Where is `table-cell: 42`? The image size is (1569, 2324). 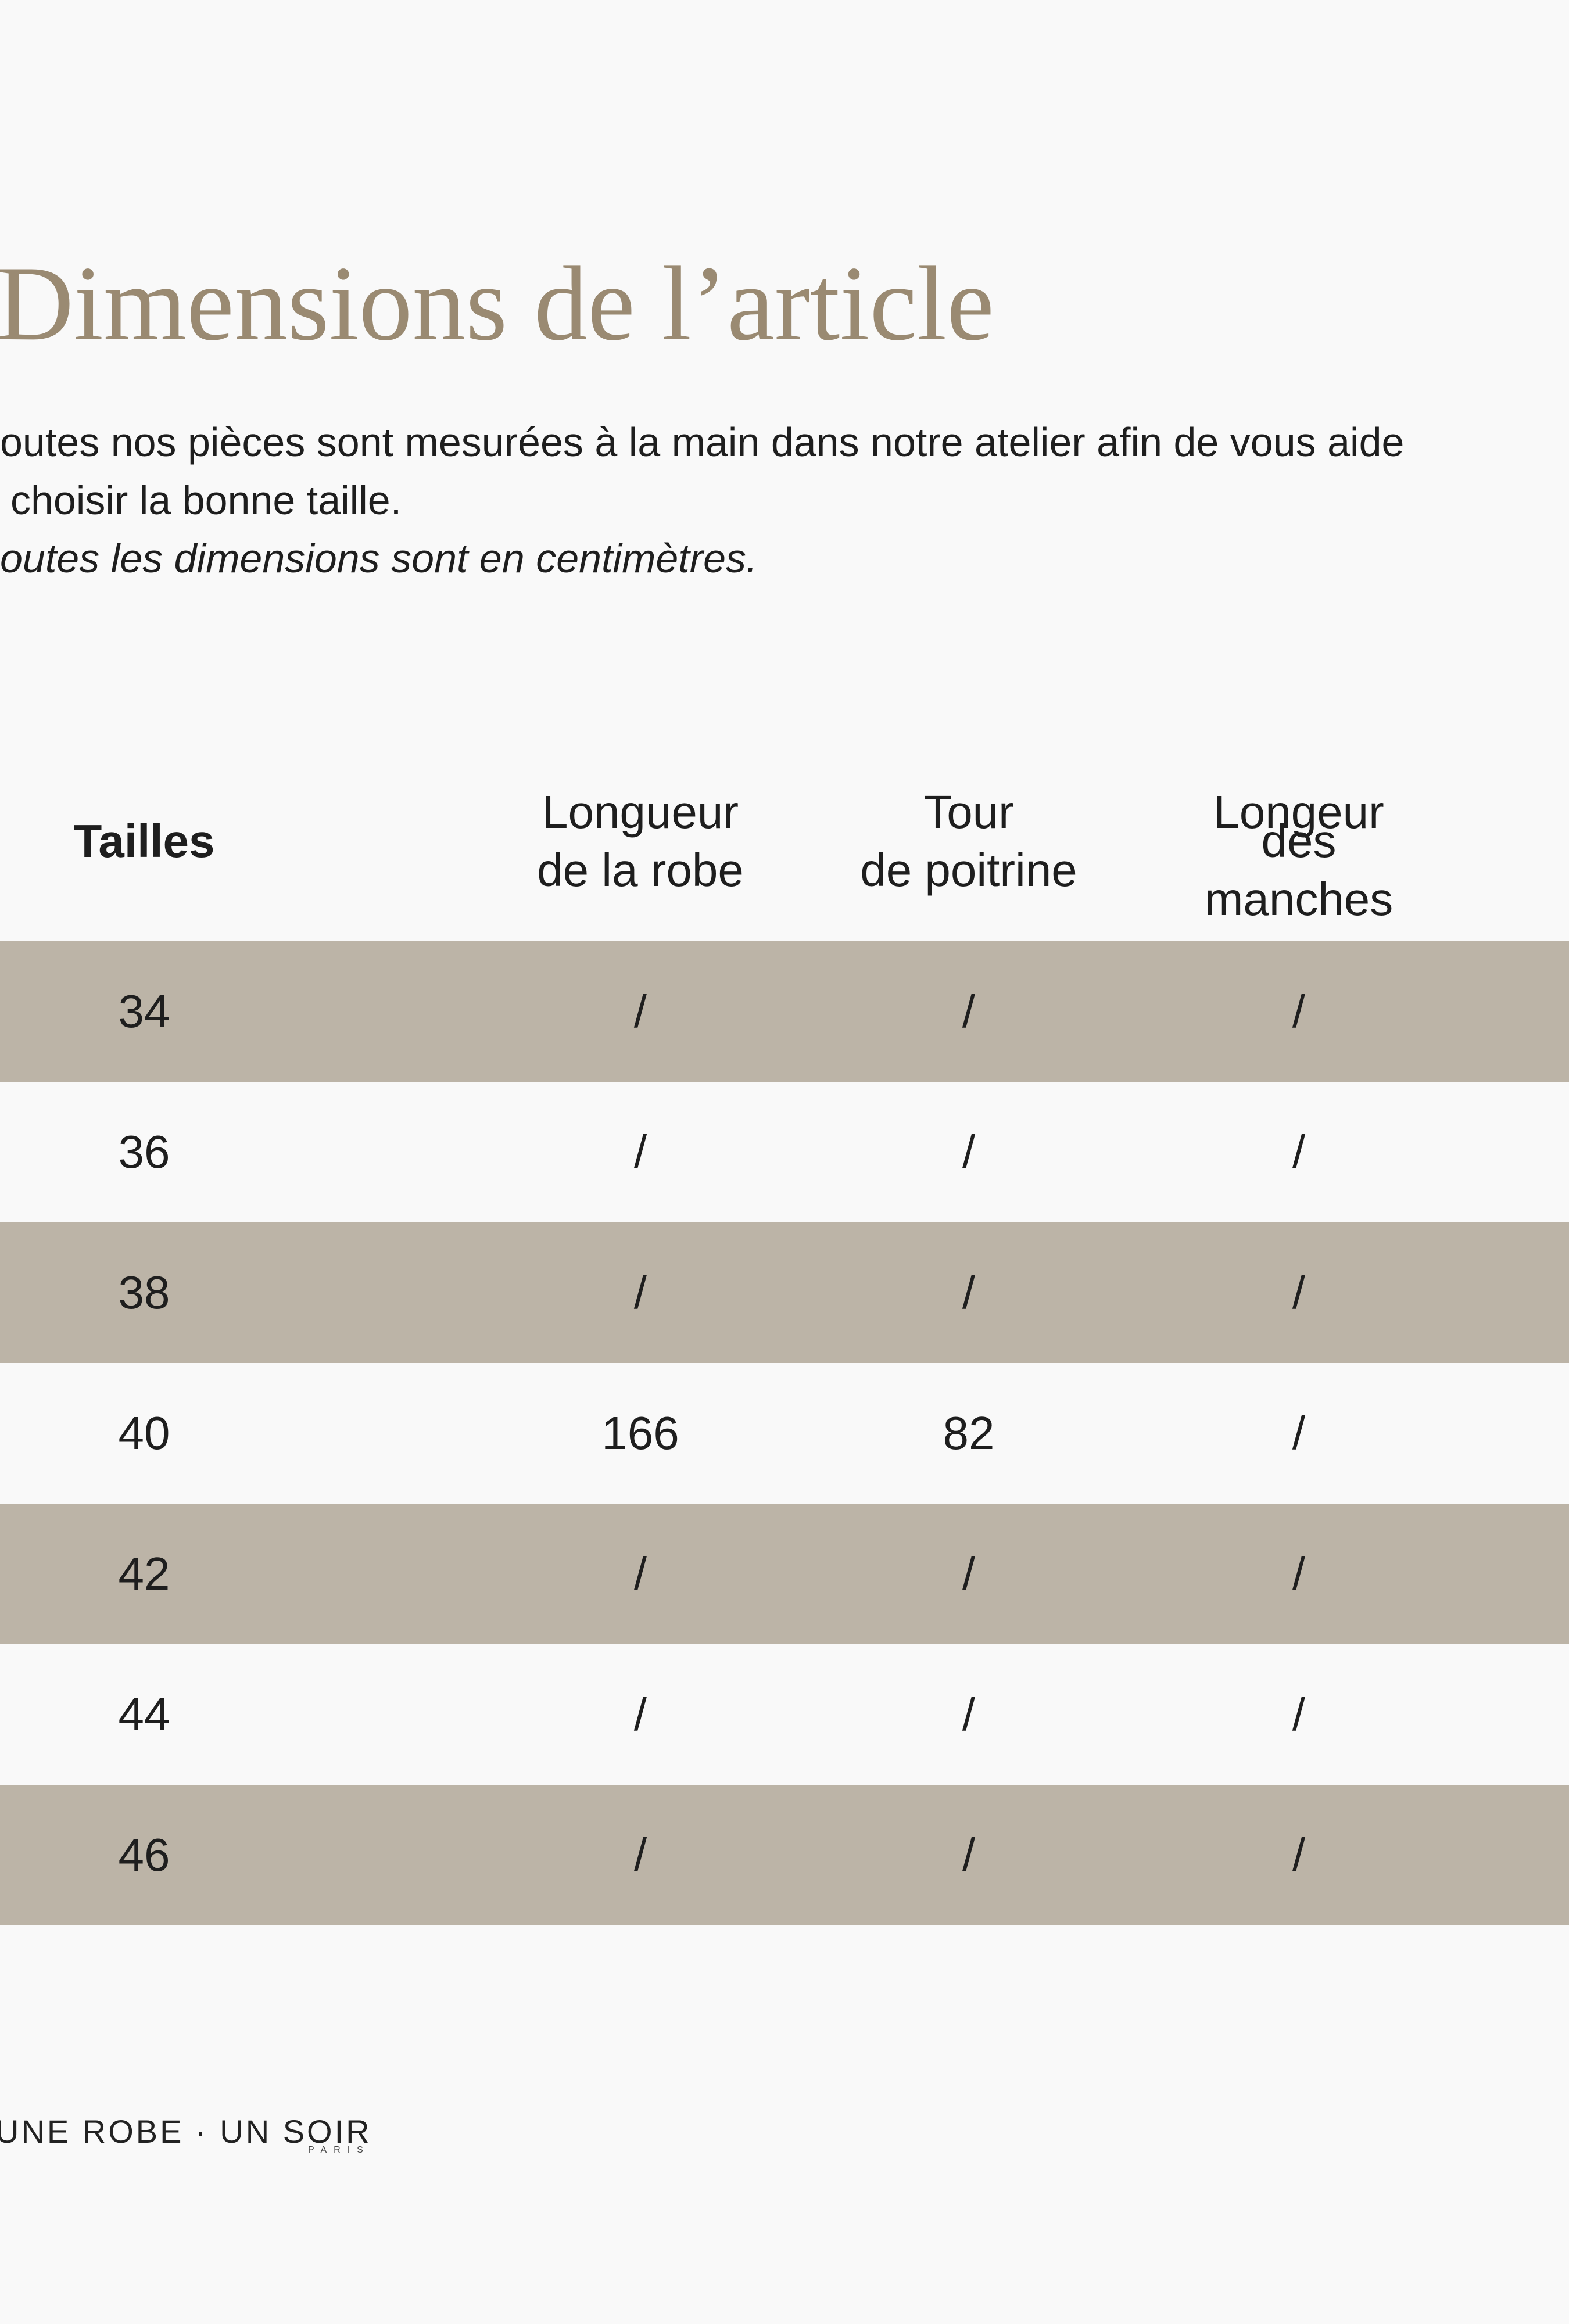
table-cell: 42 is located at coordinates (144, 1573).